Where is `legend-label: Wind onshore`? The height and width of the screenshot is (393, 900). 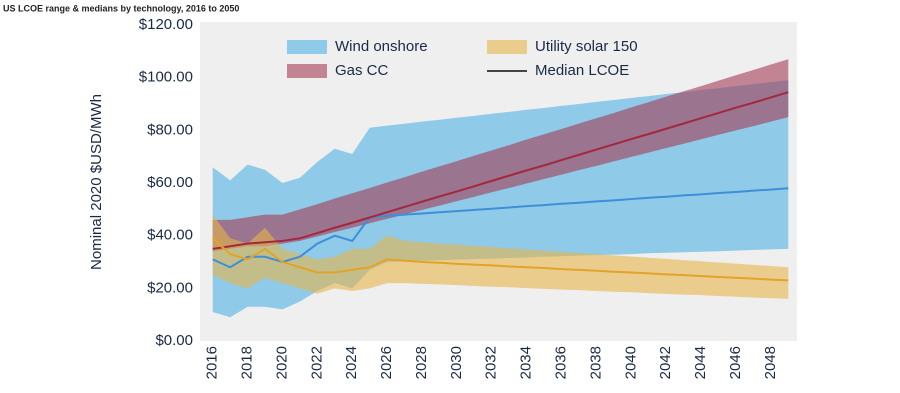
legend-label: Wind onshore is located at coordinates (381, 46).